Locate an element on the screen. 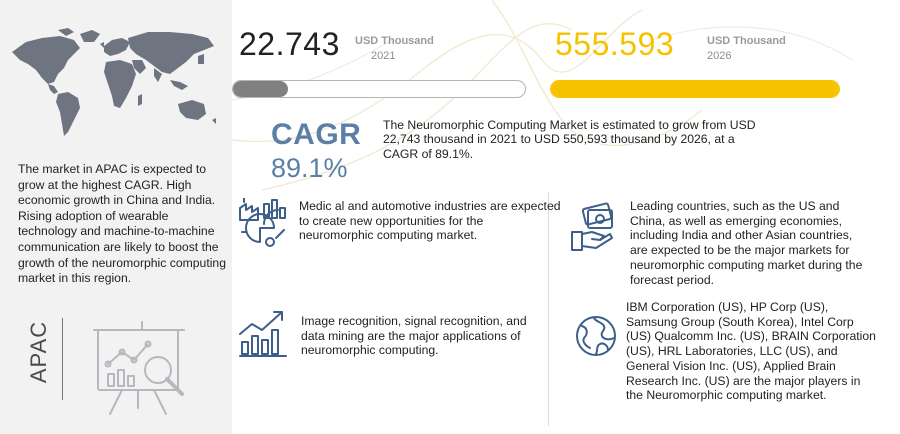 Image resolution: width=900 pixels, height=434 pixels. growth-chart-icon is located at coordinates (263, 334).